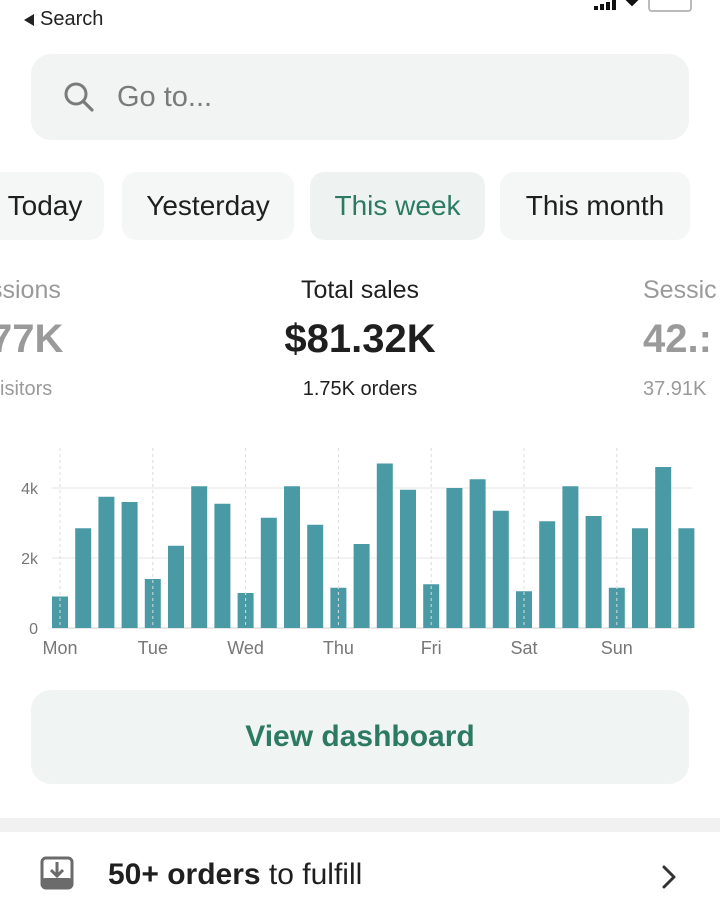  What do you see at coordinates (311, 874) in the screenshot?
I see `orders-suffix: to fulfill` at bounding box center [311, 874].